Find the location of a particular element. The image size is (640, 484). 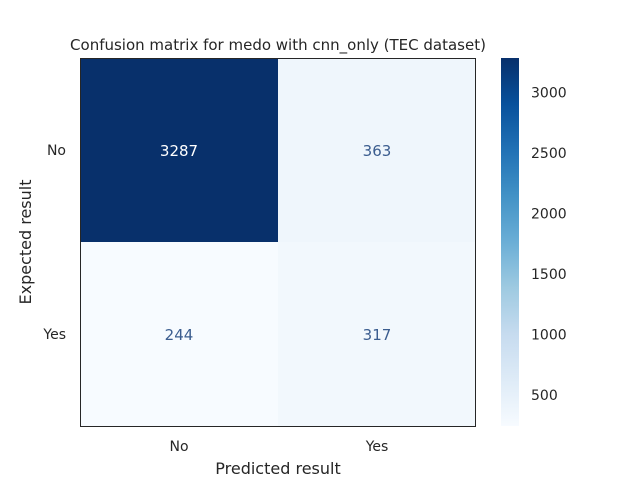

matrix-cell-value: 363 is located at coordinates (377, 151).